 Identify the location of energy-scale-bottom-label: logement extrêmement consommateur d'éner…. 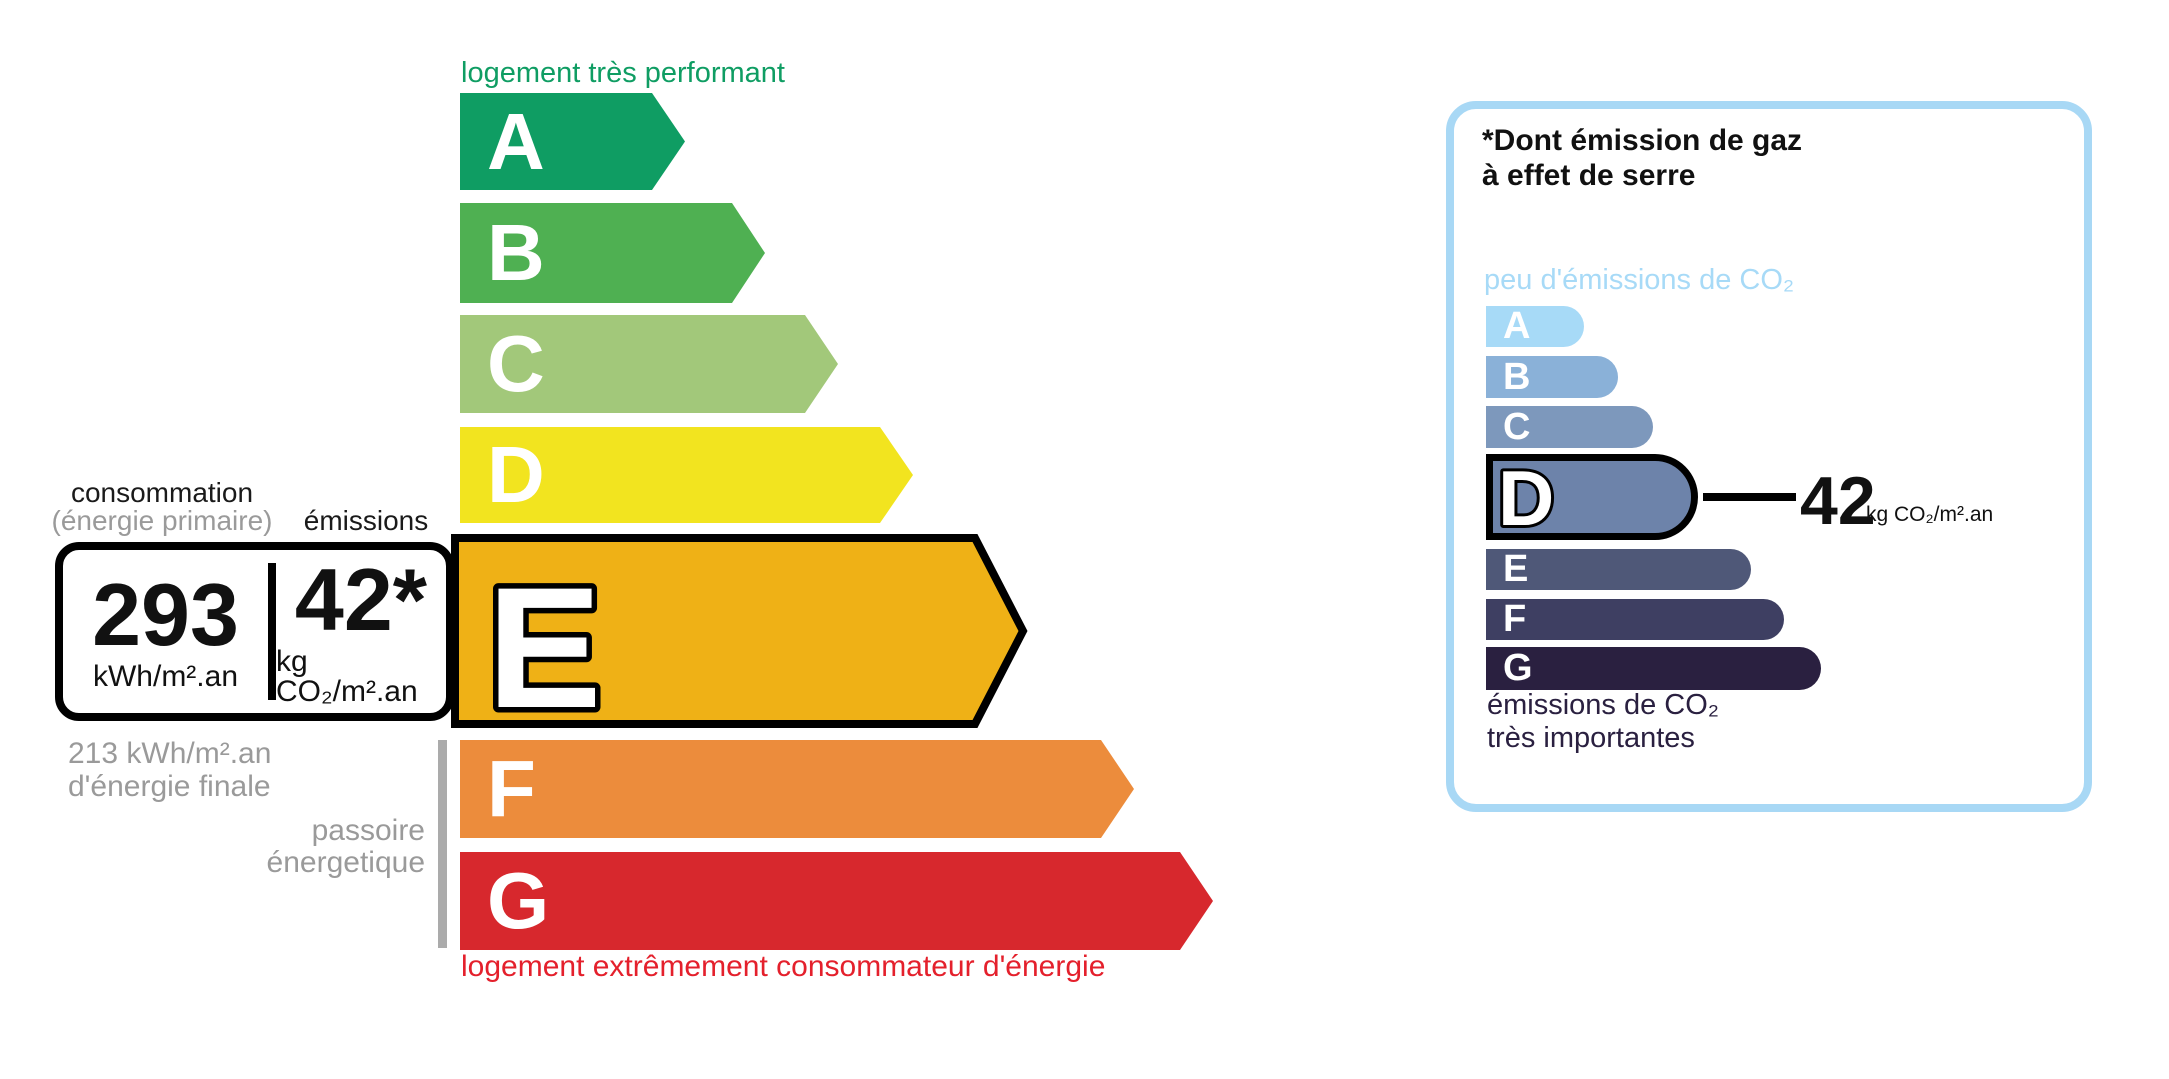
(783, 966).